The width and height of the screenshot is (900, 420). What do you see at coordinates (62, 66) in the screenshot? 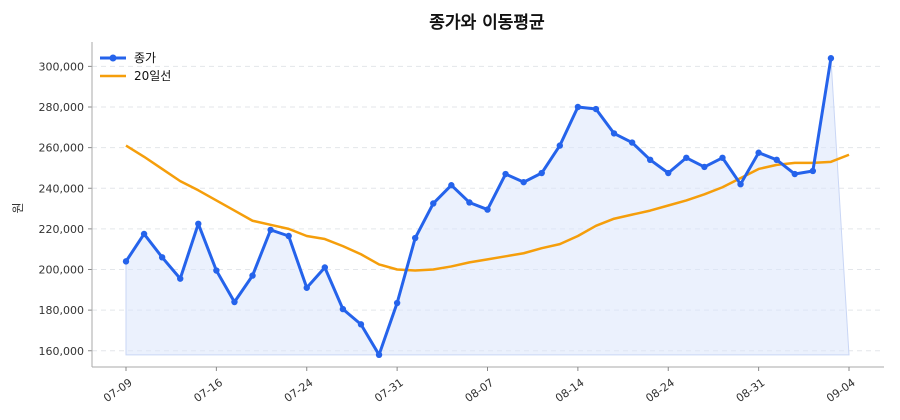
I see `y-tick-label: 300,000` at bounding box center [62, 66].